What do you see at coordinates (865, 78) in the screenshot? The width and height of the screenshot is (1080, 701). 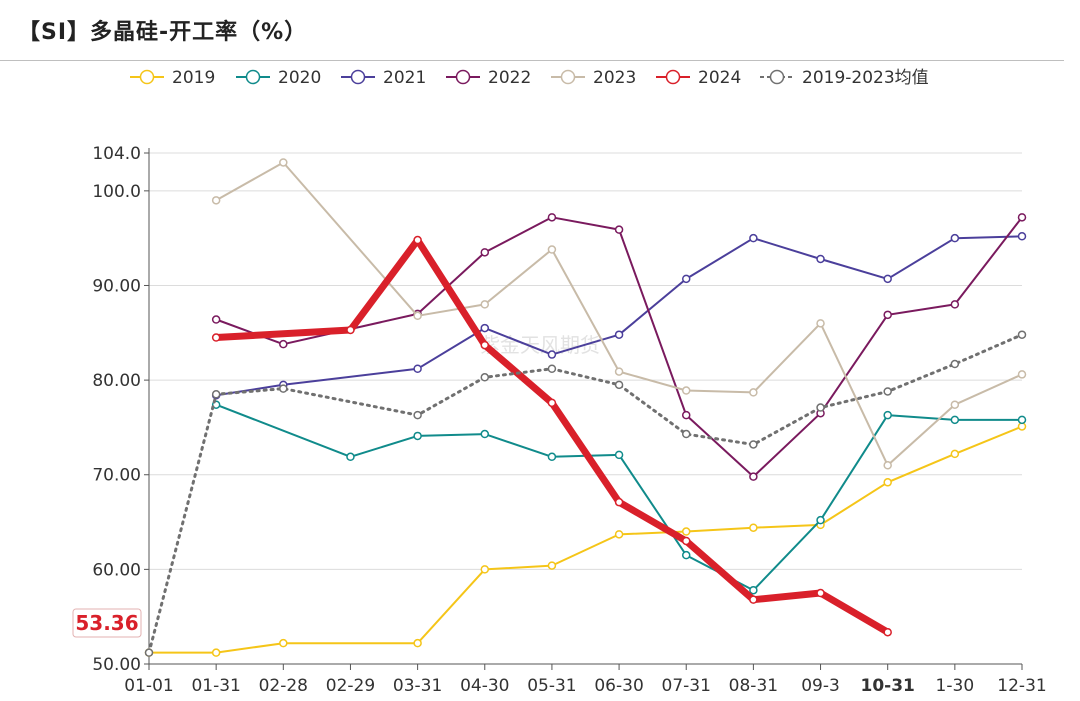 I see `legend-label: 2019-2023均值` at bounding box center [865, 78].